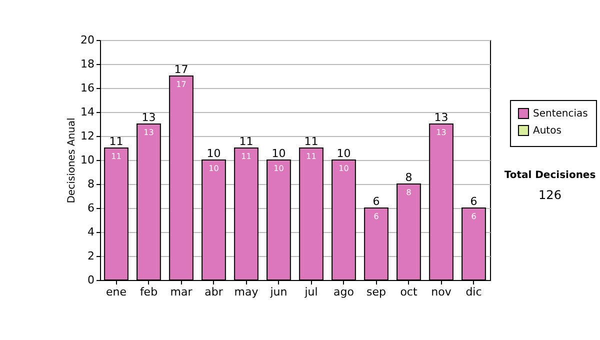 Image resolution: width=600 pixels, height=340 pixels. What do you see at coordinates (376, 292) in the screenshot?
I see `x-tick-label: sep` at bounding box center [376, 292].